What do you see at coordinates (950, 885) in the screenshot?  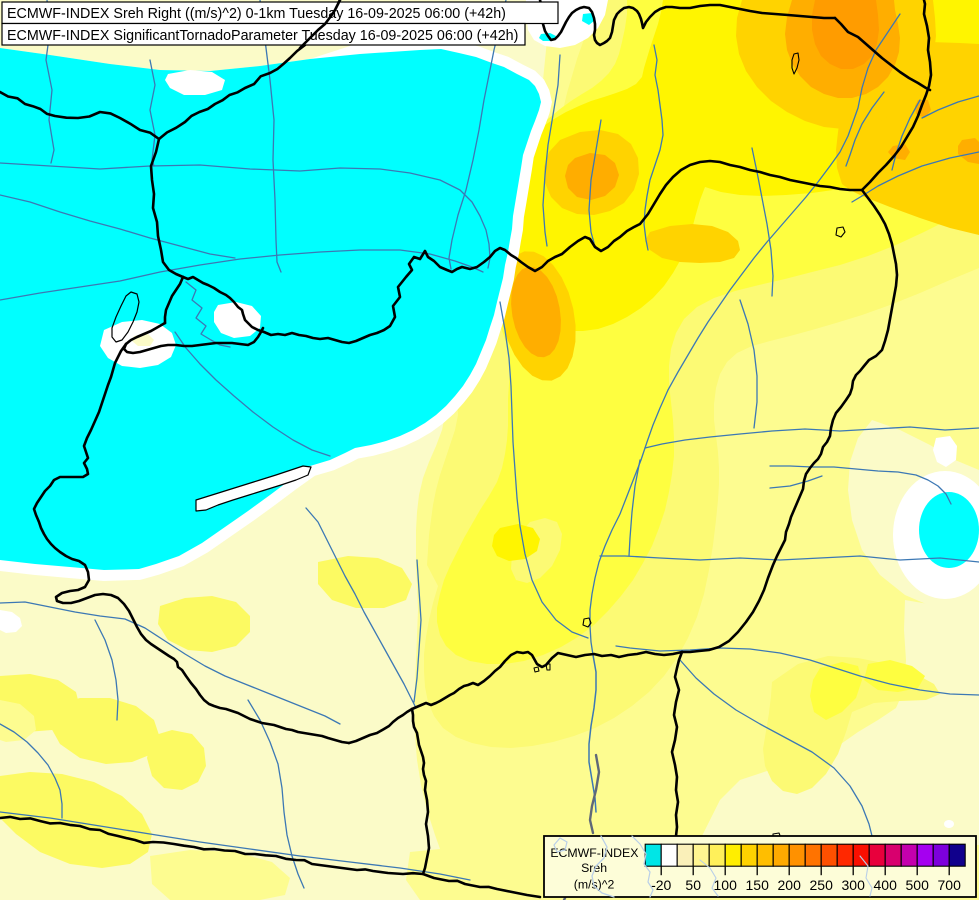 I see `svg-text: 700` at bounding box center [950, 885].